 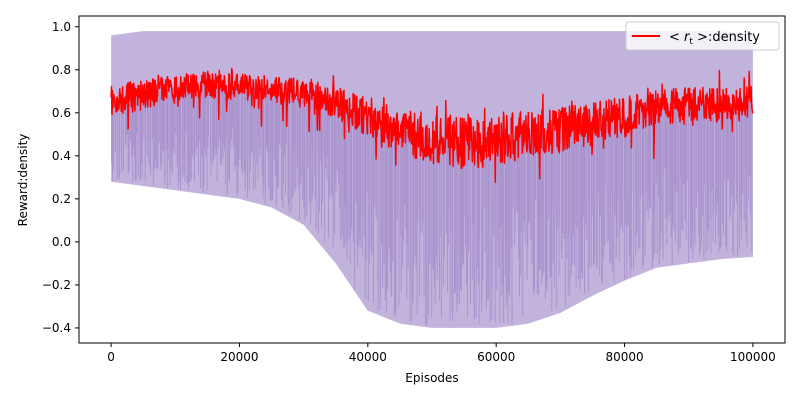 I want to click on y-tick-label: −0.2, so click(x=56, y=285).